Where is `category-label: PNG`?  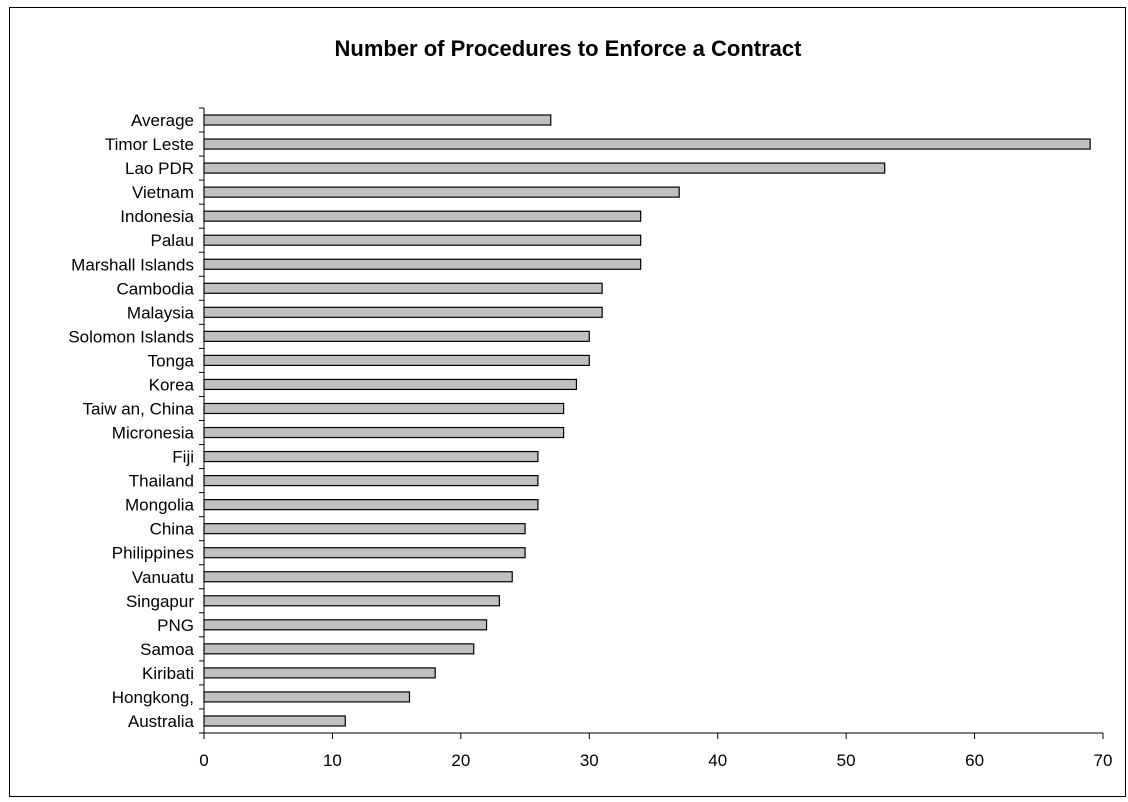
category-label: PNG is located at coordinates (175, 625).